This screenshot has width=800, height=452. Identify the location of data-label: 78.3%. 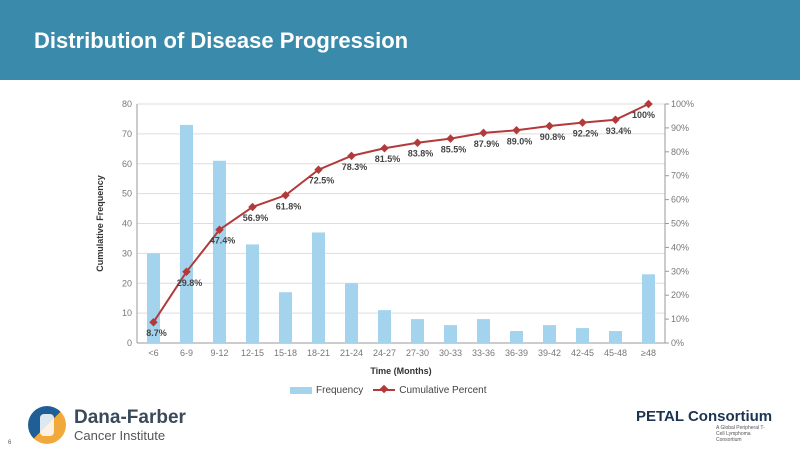
(355, 167).